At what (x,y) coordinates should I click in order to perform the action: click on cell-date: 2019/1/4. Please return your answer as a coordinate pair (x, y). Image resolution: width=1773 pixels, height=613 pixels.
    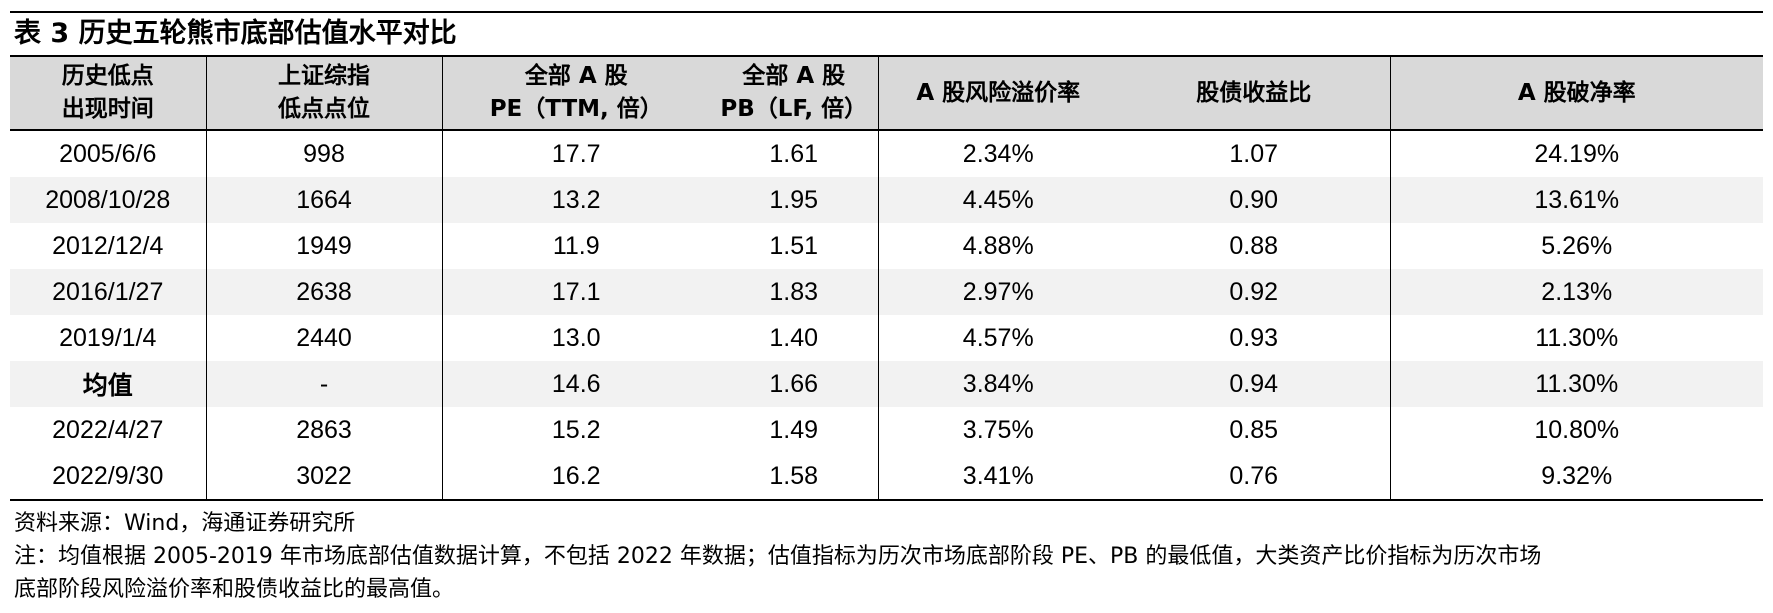
    Looking at the image, I should click on (108, 338).